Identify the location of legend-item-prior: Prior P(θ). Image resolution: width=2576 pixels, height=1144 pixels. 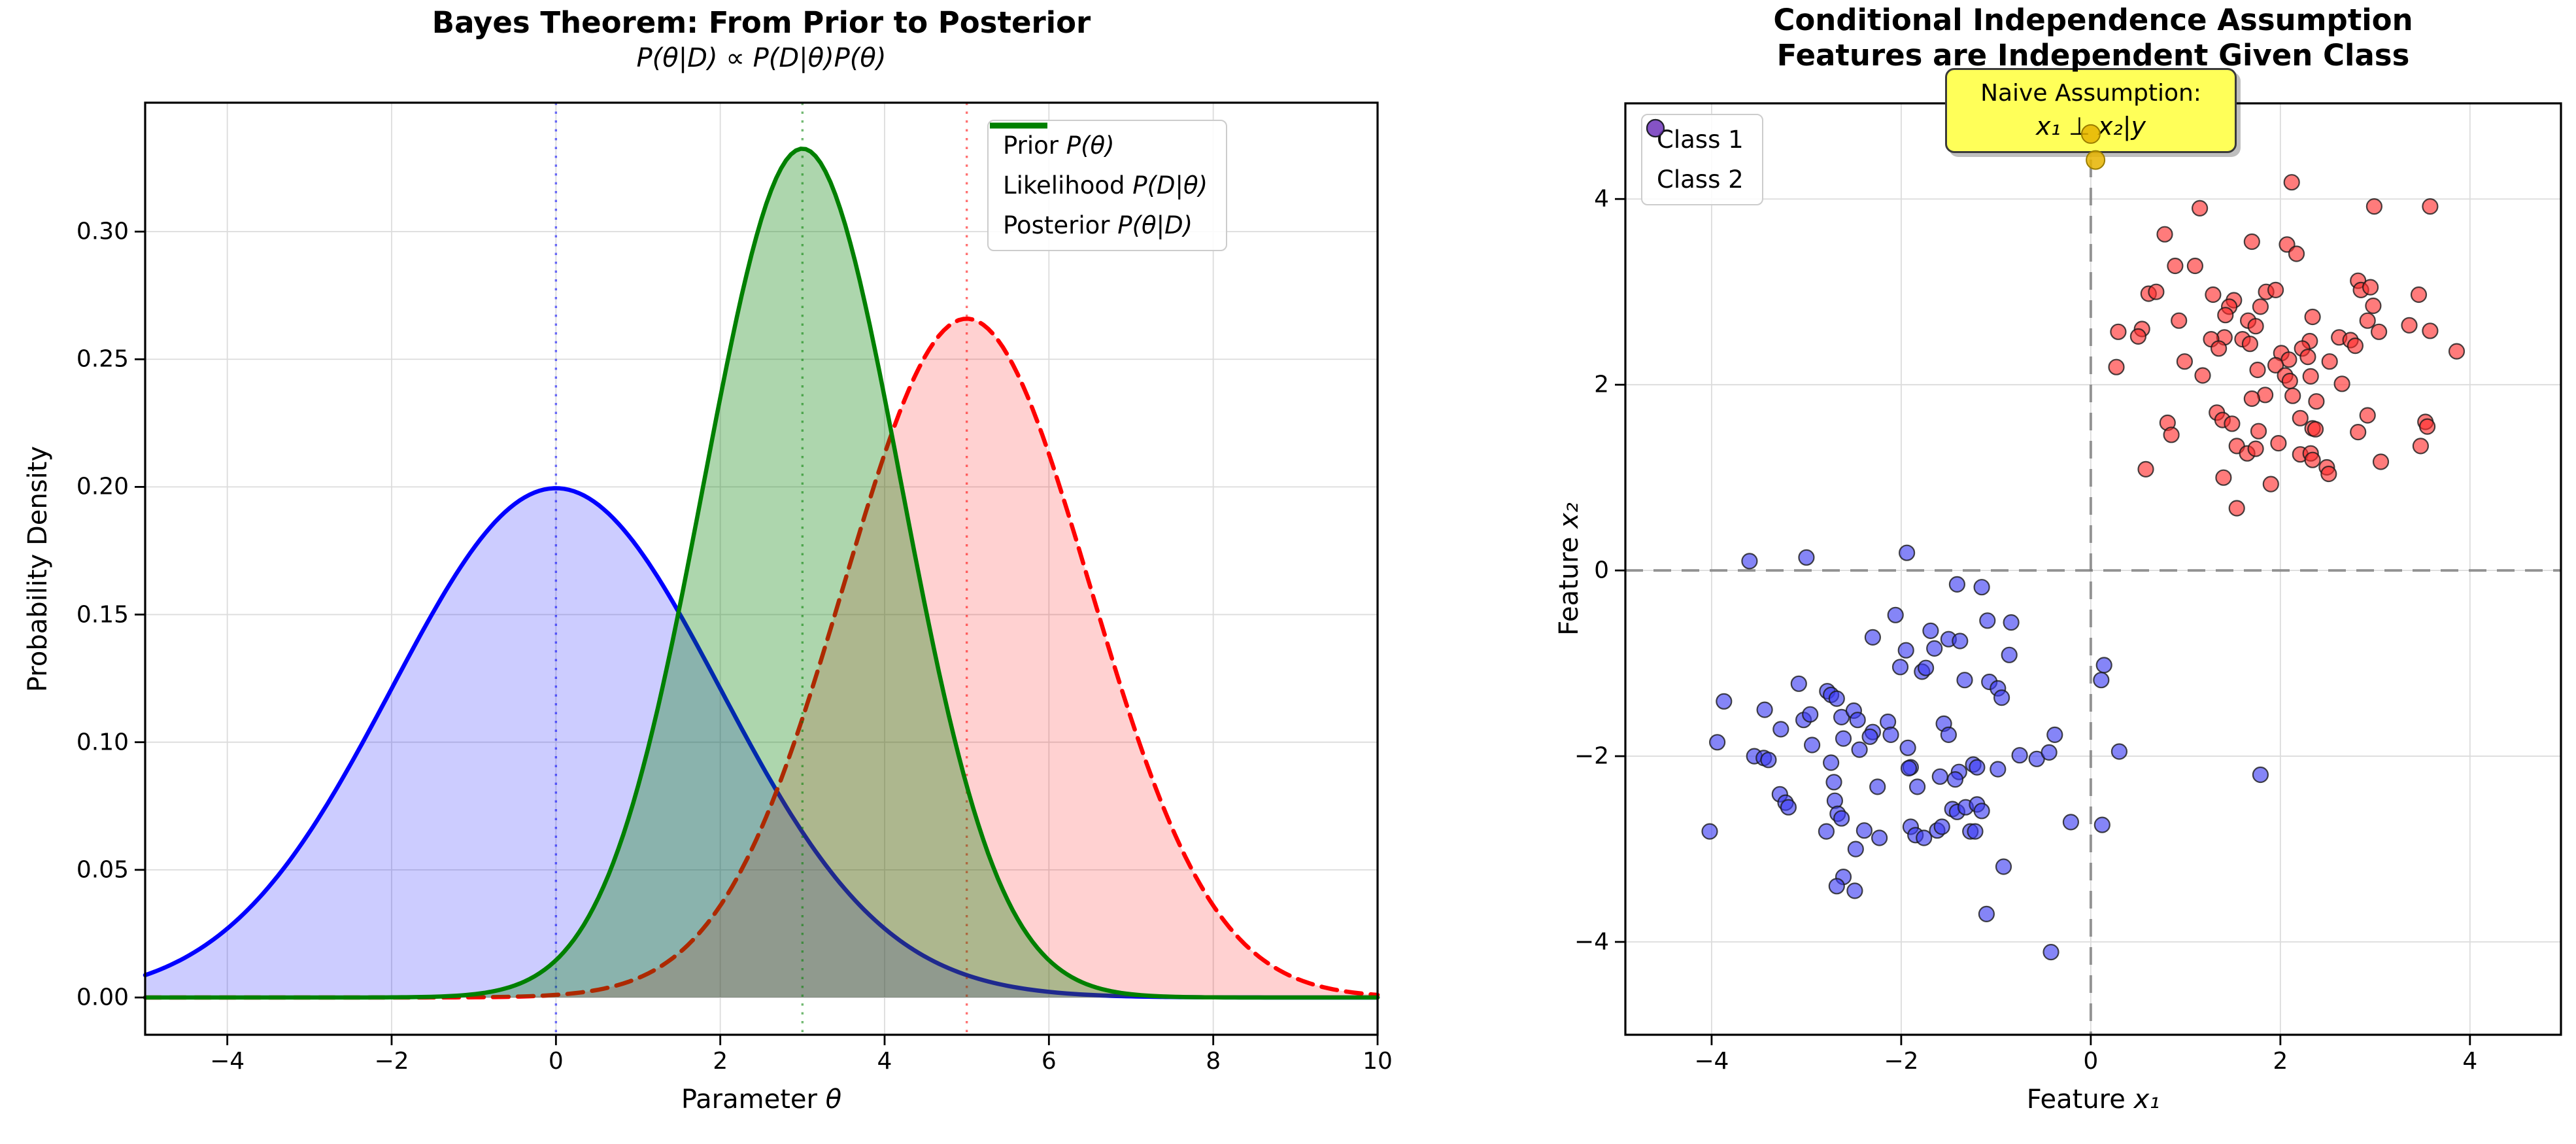
(1099, 141).